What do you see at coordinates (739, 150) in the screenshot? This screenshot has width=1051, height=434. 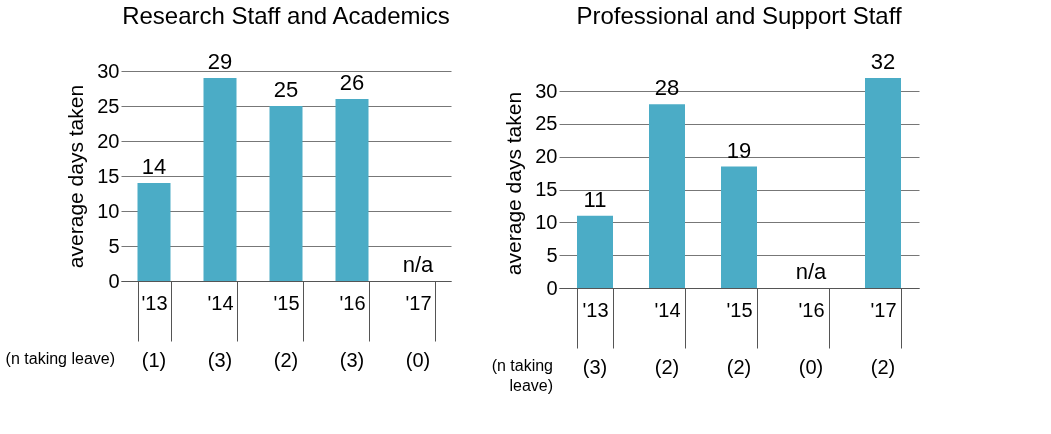 I see `data-label: 19` at bounding box center [739, 150].